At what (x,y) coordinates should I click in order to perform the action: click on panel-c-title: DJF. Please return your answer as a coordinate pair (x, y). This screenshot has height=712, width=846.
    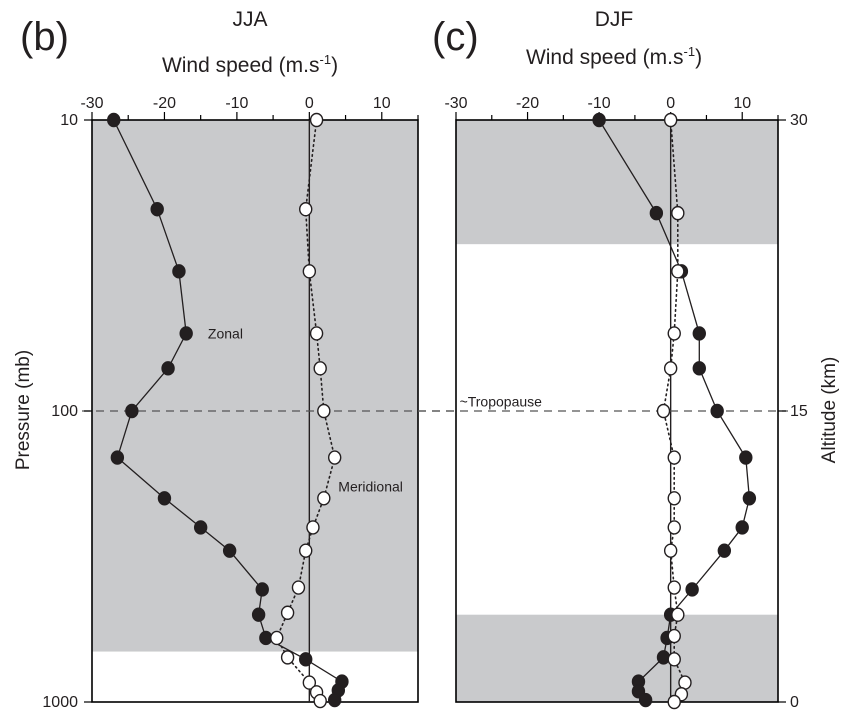
    Looking at the image, I should click on (614, 19).